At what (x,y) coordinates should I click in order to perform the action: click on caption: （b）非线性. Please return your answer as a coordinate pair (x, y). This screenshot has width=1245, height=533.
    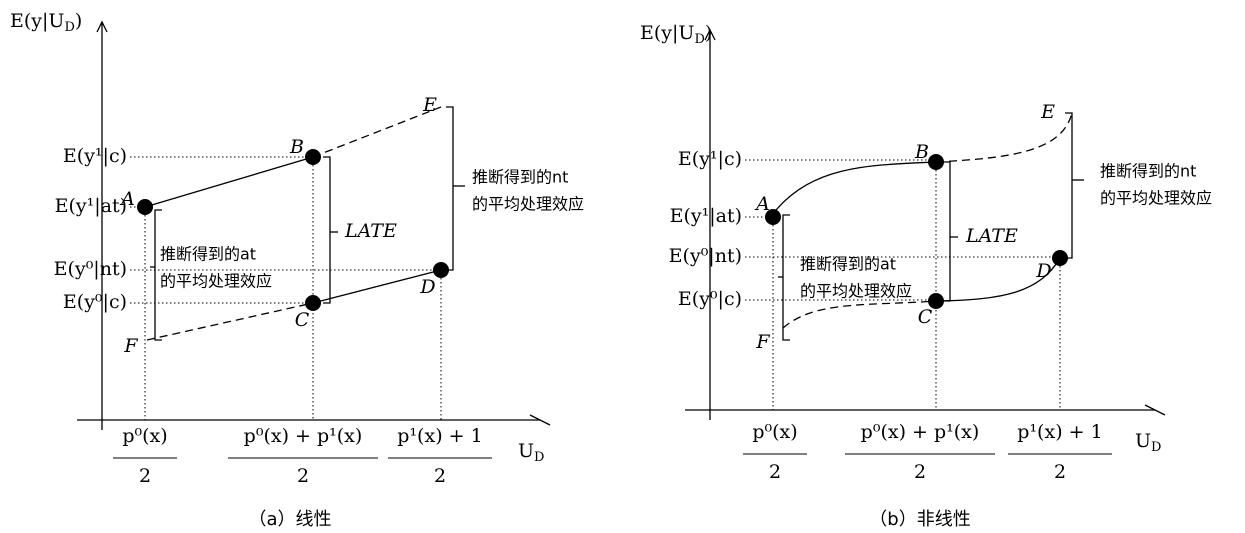
    Looking at the image, I should click on (919, 519).